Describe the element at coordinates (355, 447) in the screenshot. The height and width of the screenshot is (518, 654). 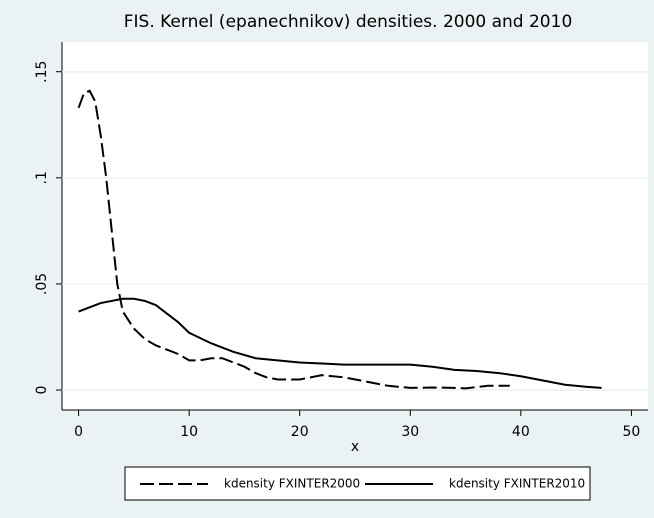
I see `x-axis-title: x` at that location.